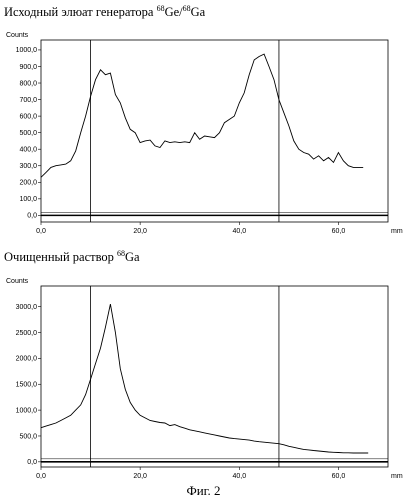 This screenshot has height=500, width=407. I want to click on figure-caption: Фиг. 2, so click(203, 491).